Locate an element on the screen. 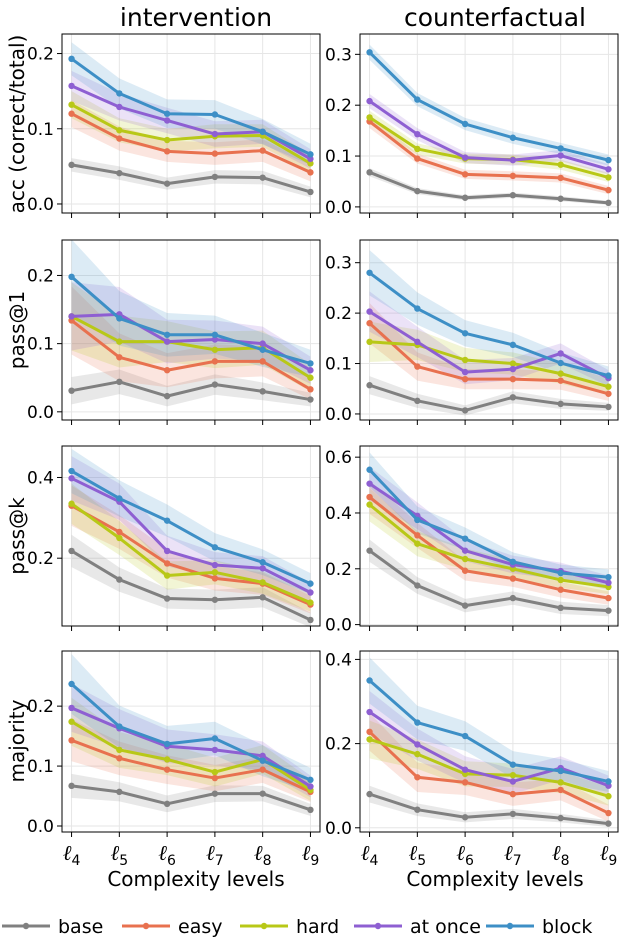 This screenshot has width=624, height=937. panel-6: 0.0 0.1 0.2 ℓ4 ℓ5 ℓ6 ℓ7 ℓ8 ℓ9 is located at coordinates (174, 759).